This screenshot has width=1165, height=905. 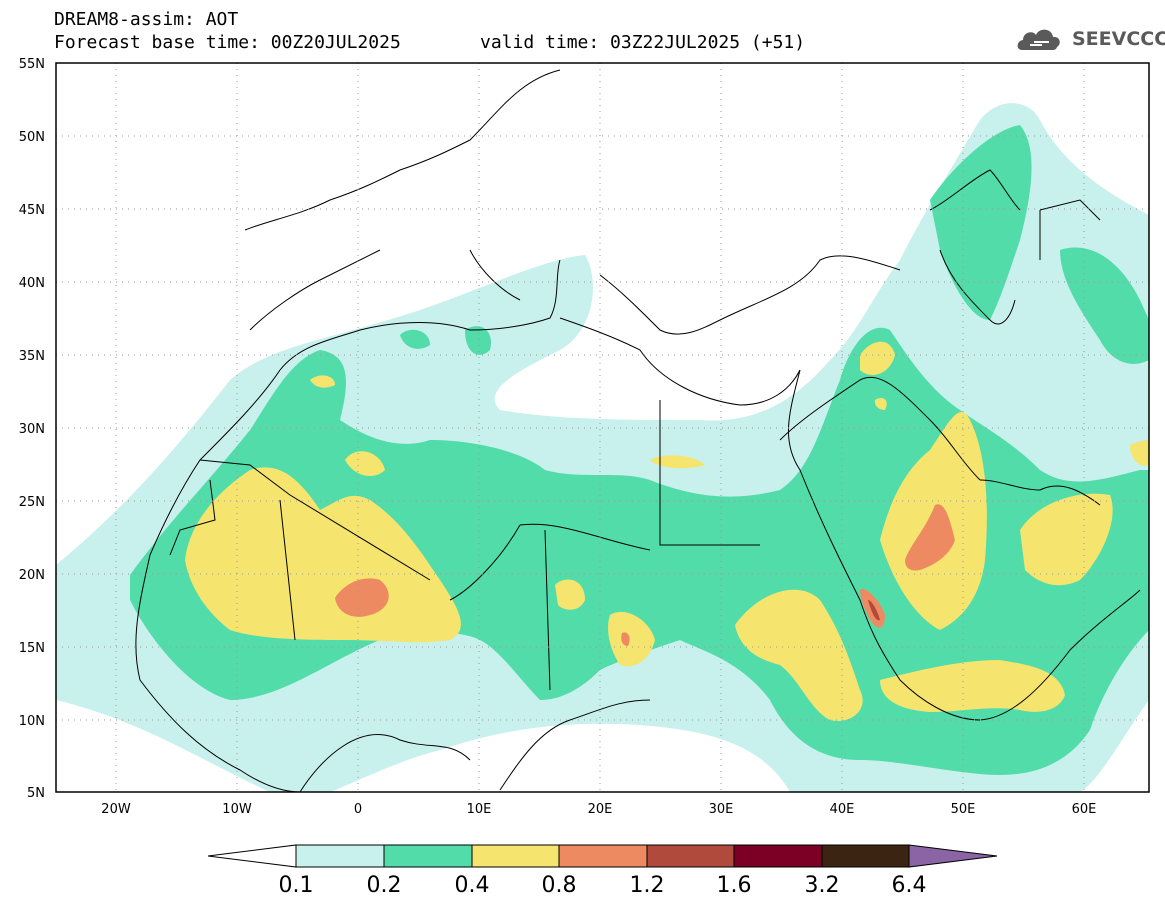 What do you see at coordinates (822, 885) in the screenshot?
I see `colorbar-label: 3.2` at bounding box center [822, 885].